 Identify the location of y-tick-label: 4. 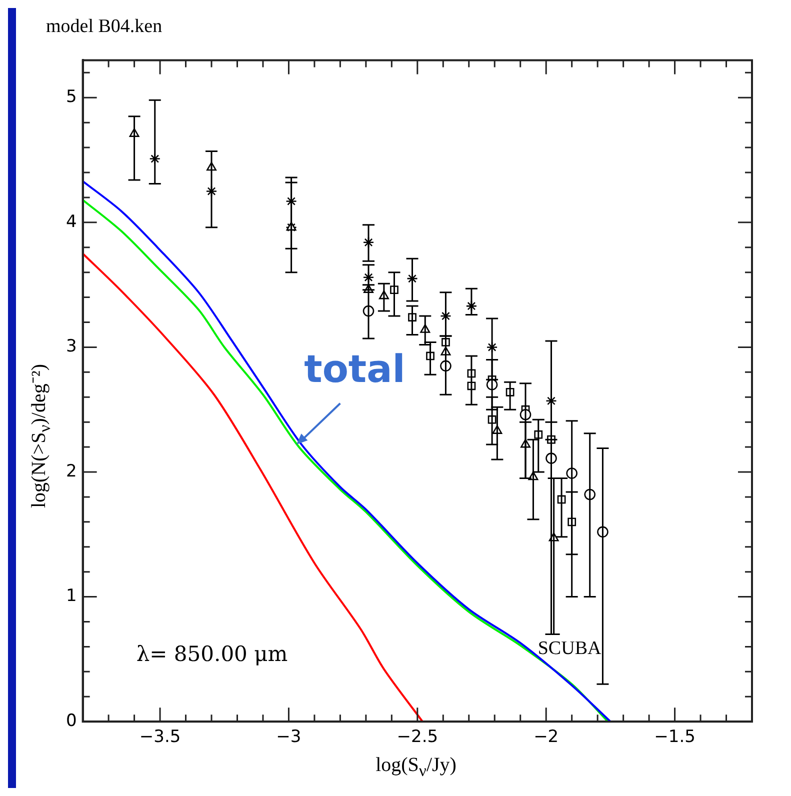
(71, 222).